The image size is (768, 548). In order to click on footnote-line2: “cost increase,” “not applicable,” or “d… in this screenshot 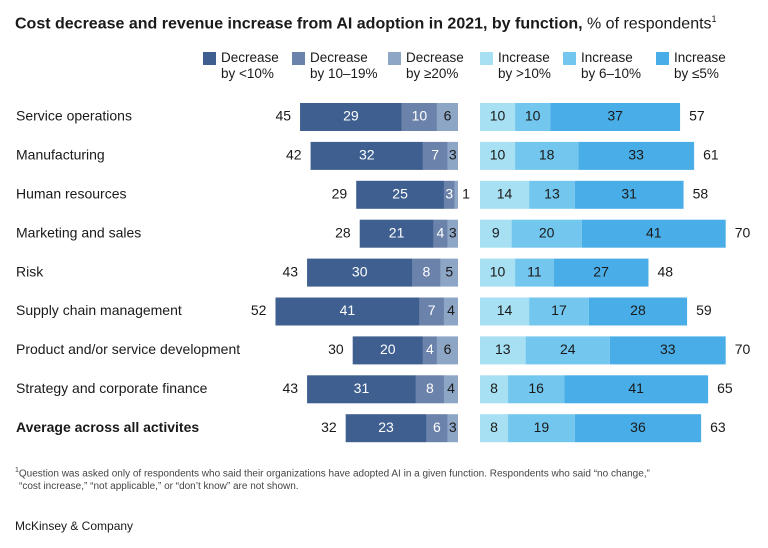, I will do `click(159, 487)`.